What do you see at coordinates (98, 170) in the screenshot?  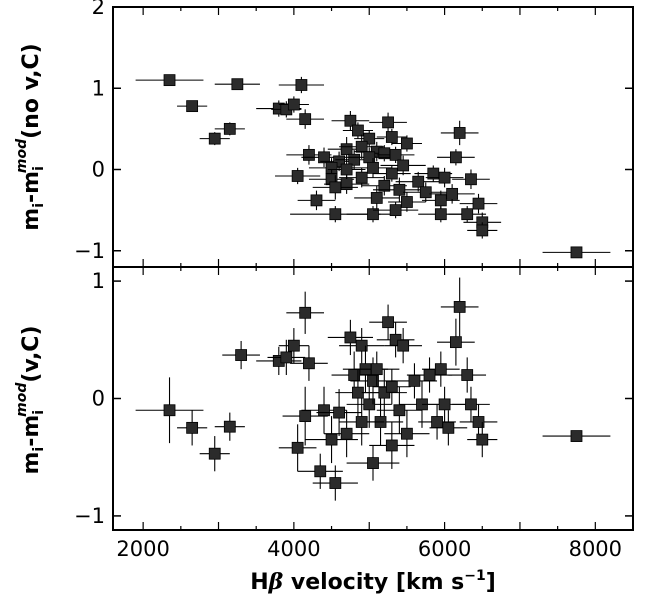 I see `top-y-tick-label: 0` at bounding box center [98, 170].